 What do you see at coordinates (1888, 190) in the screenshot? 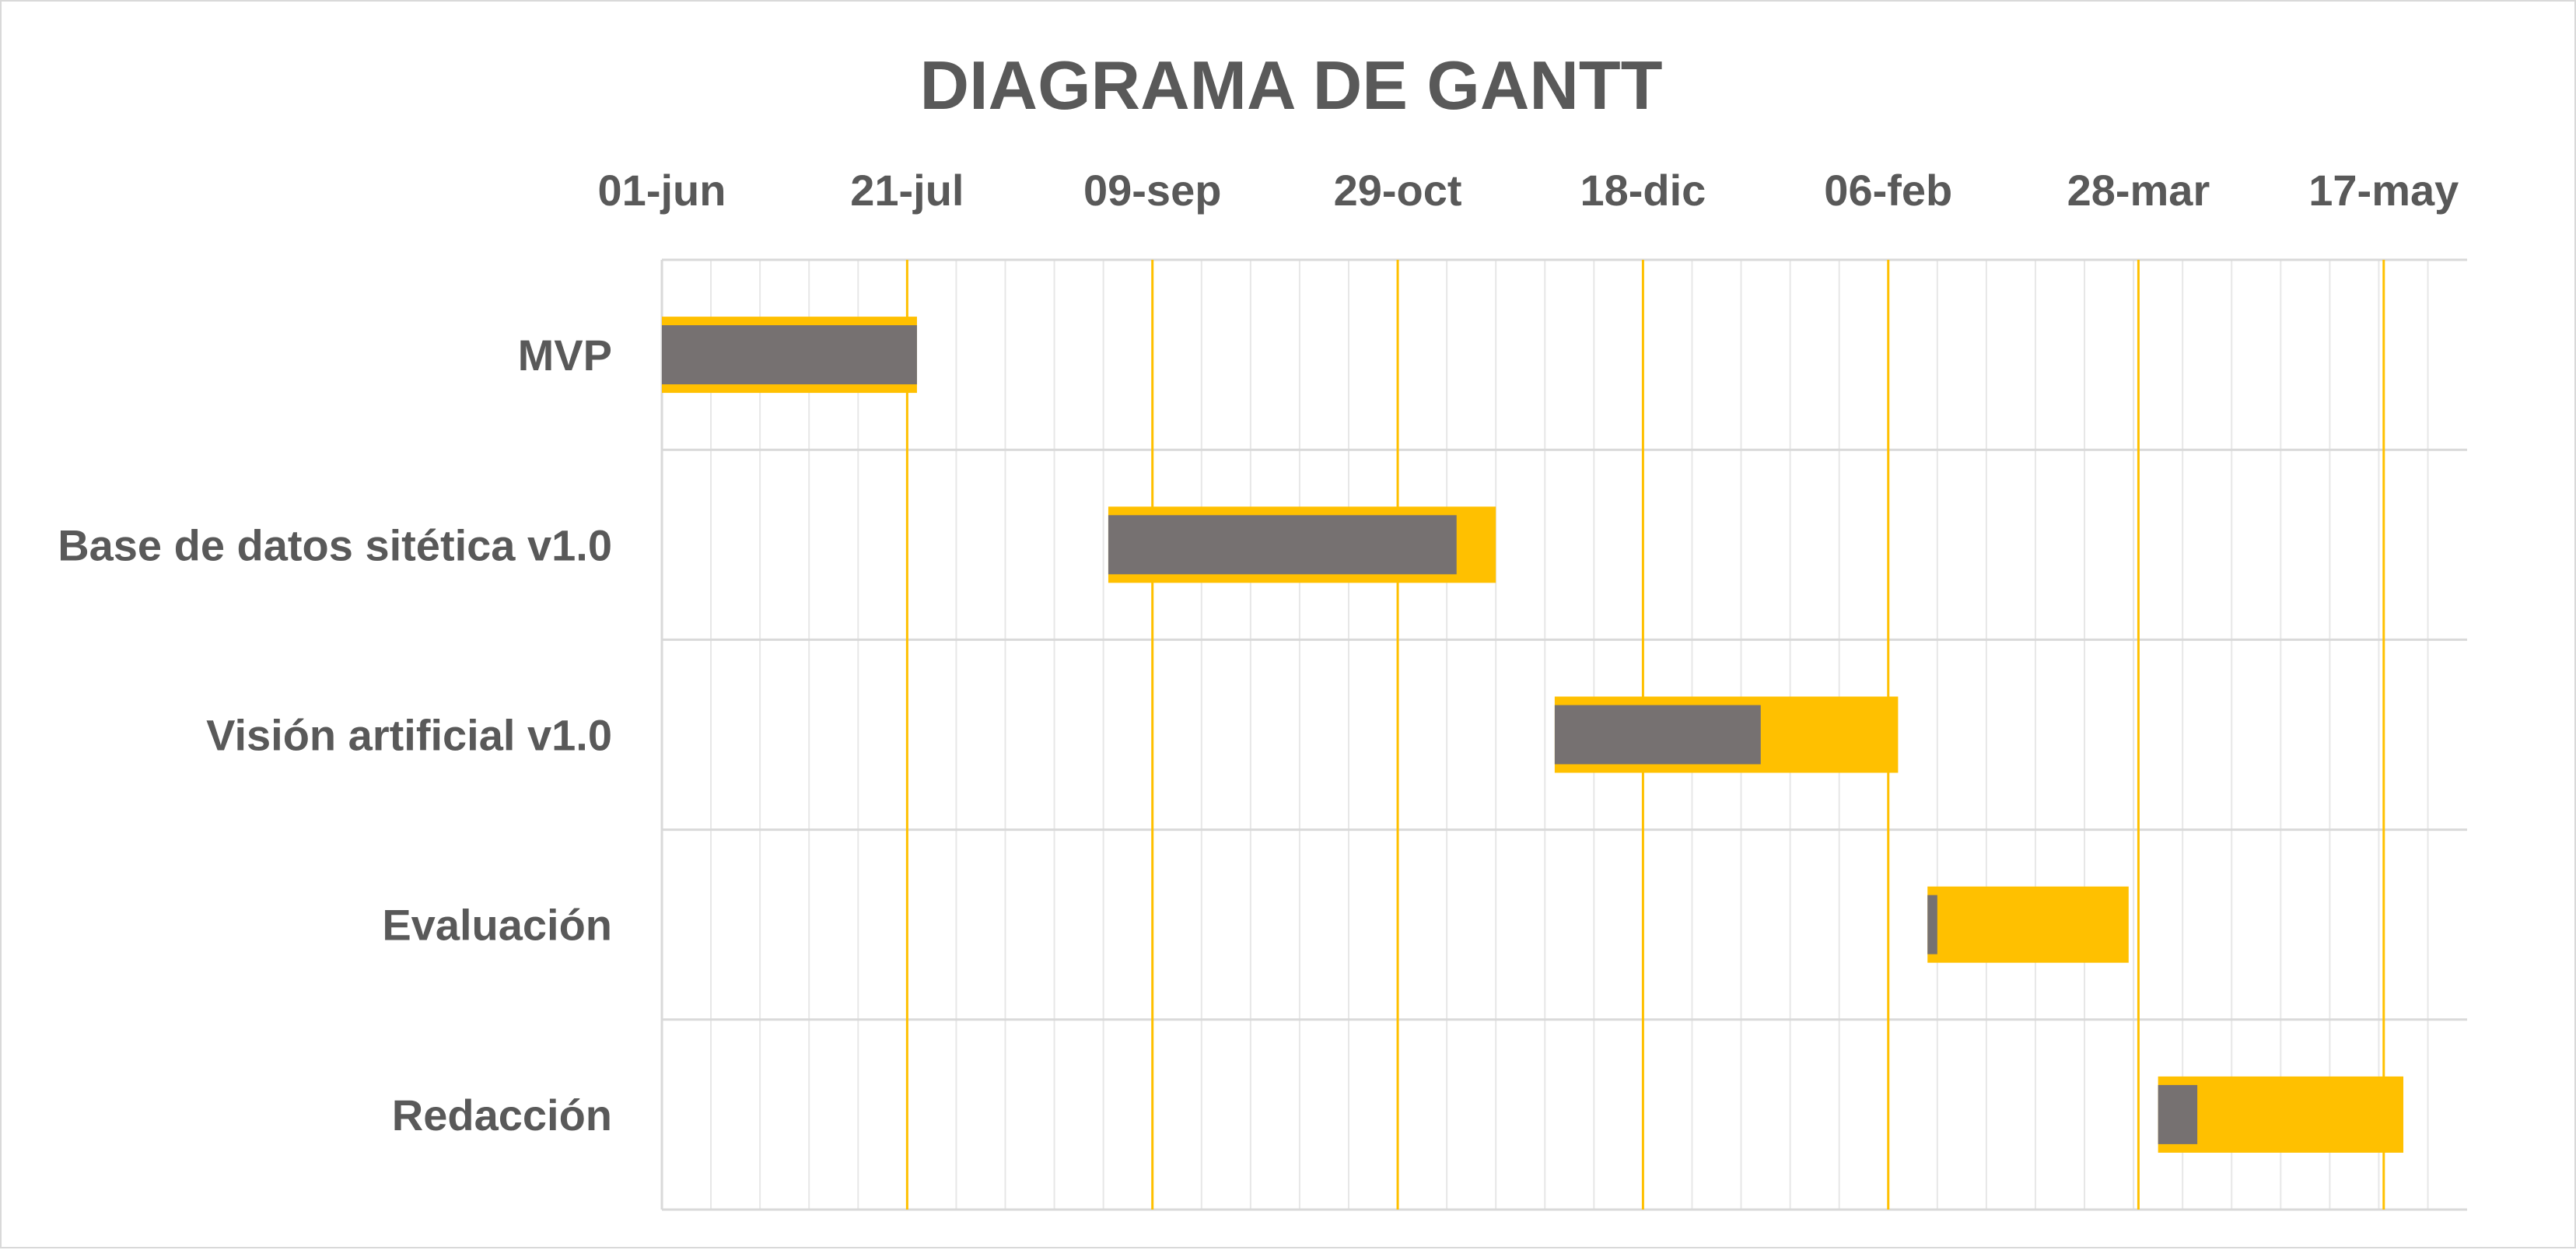
I see `x-tick-label: 06-feb` at bounding box center [1888, 190].